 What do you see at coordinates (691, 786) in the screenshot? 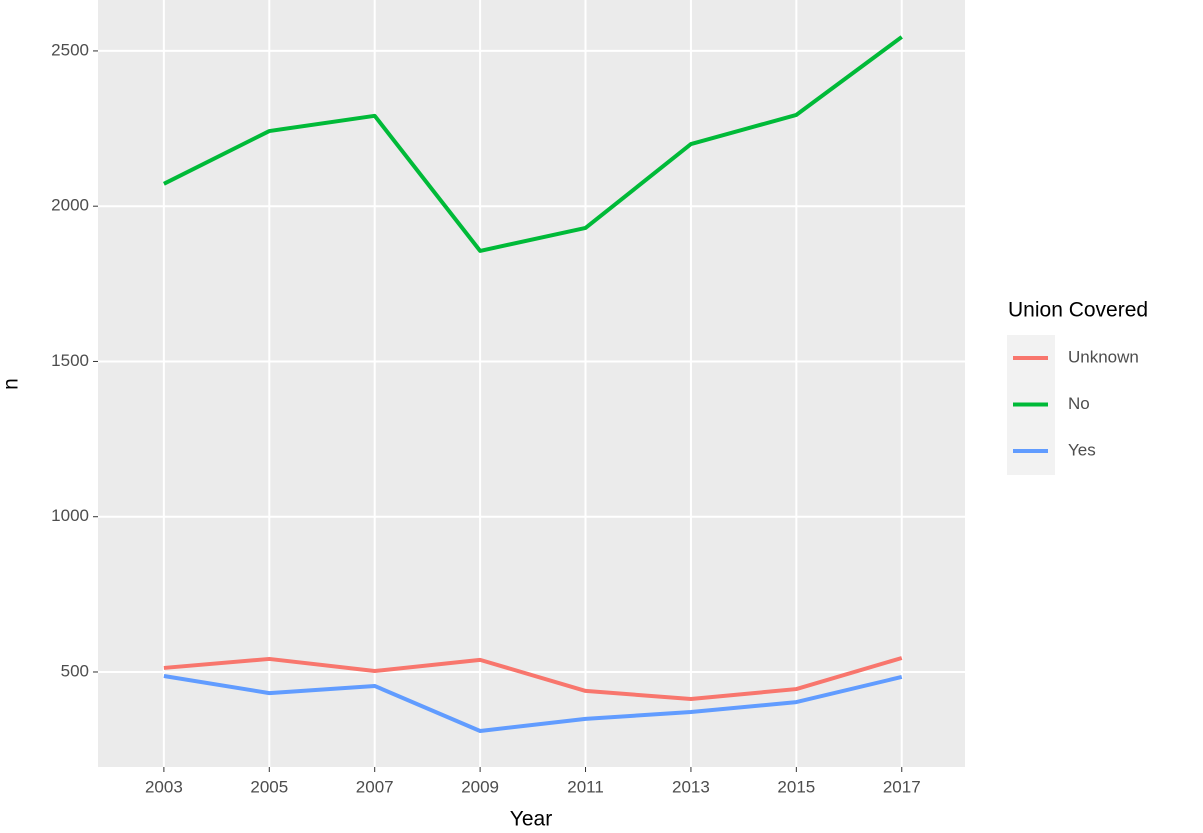
I see `x-tick-label: 2013` at bounding box center [691, 786].